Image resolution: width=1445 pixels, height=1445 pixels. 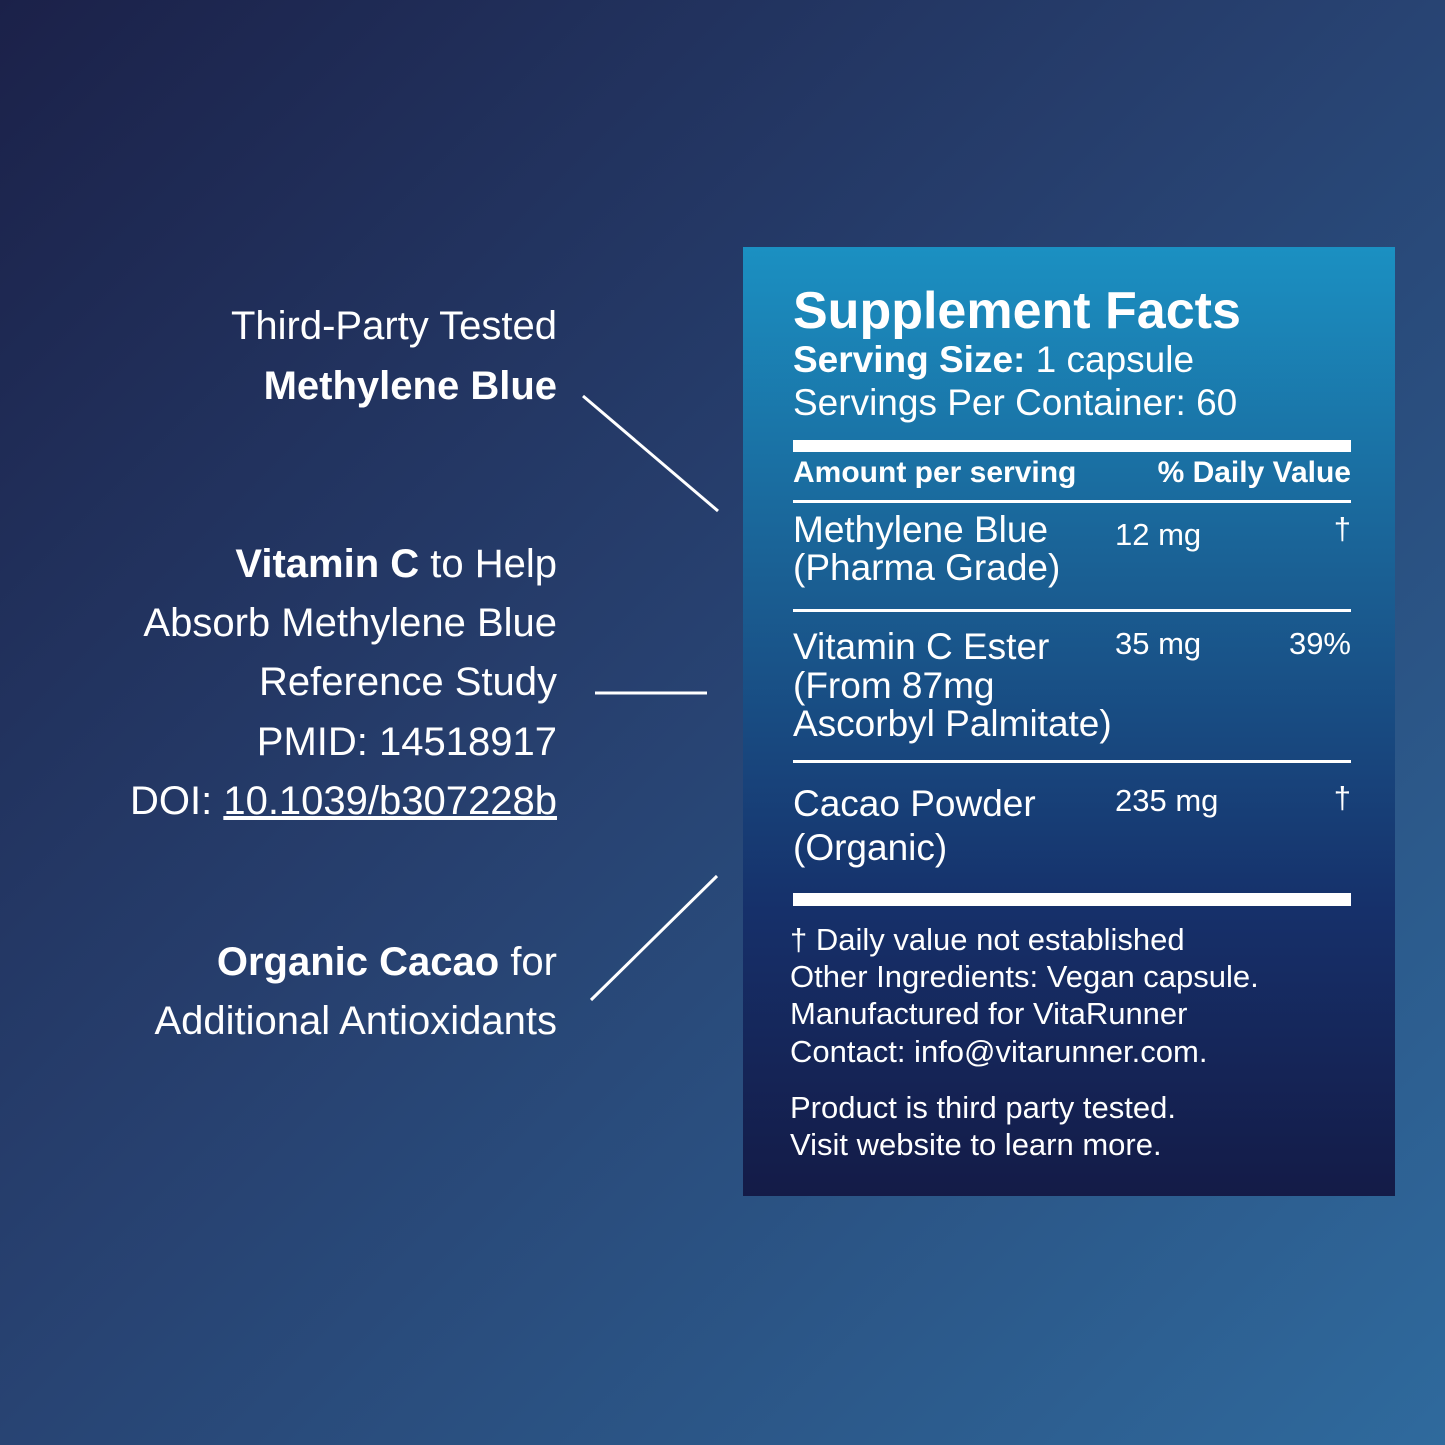 What do you see at coordinates (921, 529) in the screenshot?
I see `ingredient-name: Methylene Blue` at bounding box center [921, 529].